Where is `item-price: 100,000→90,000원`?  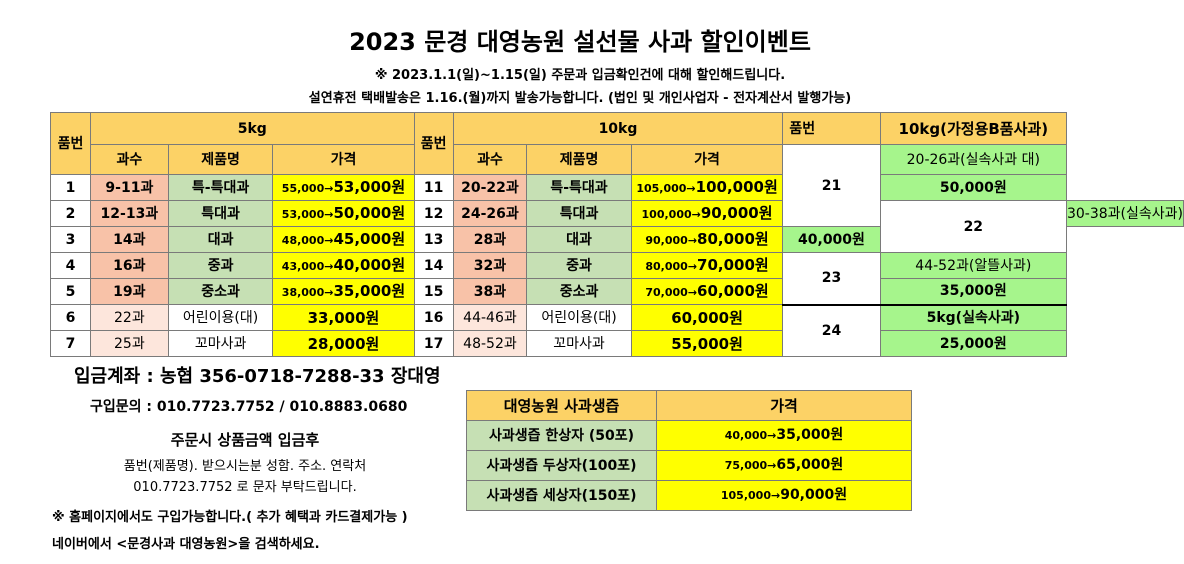
item-price: 100,000→90,000원 is located at coordinates (707, 213).